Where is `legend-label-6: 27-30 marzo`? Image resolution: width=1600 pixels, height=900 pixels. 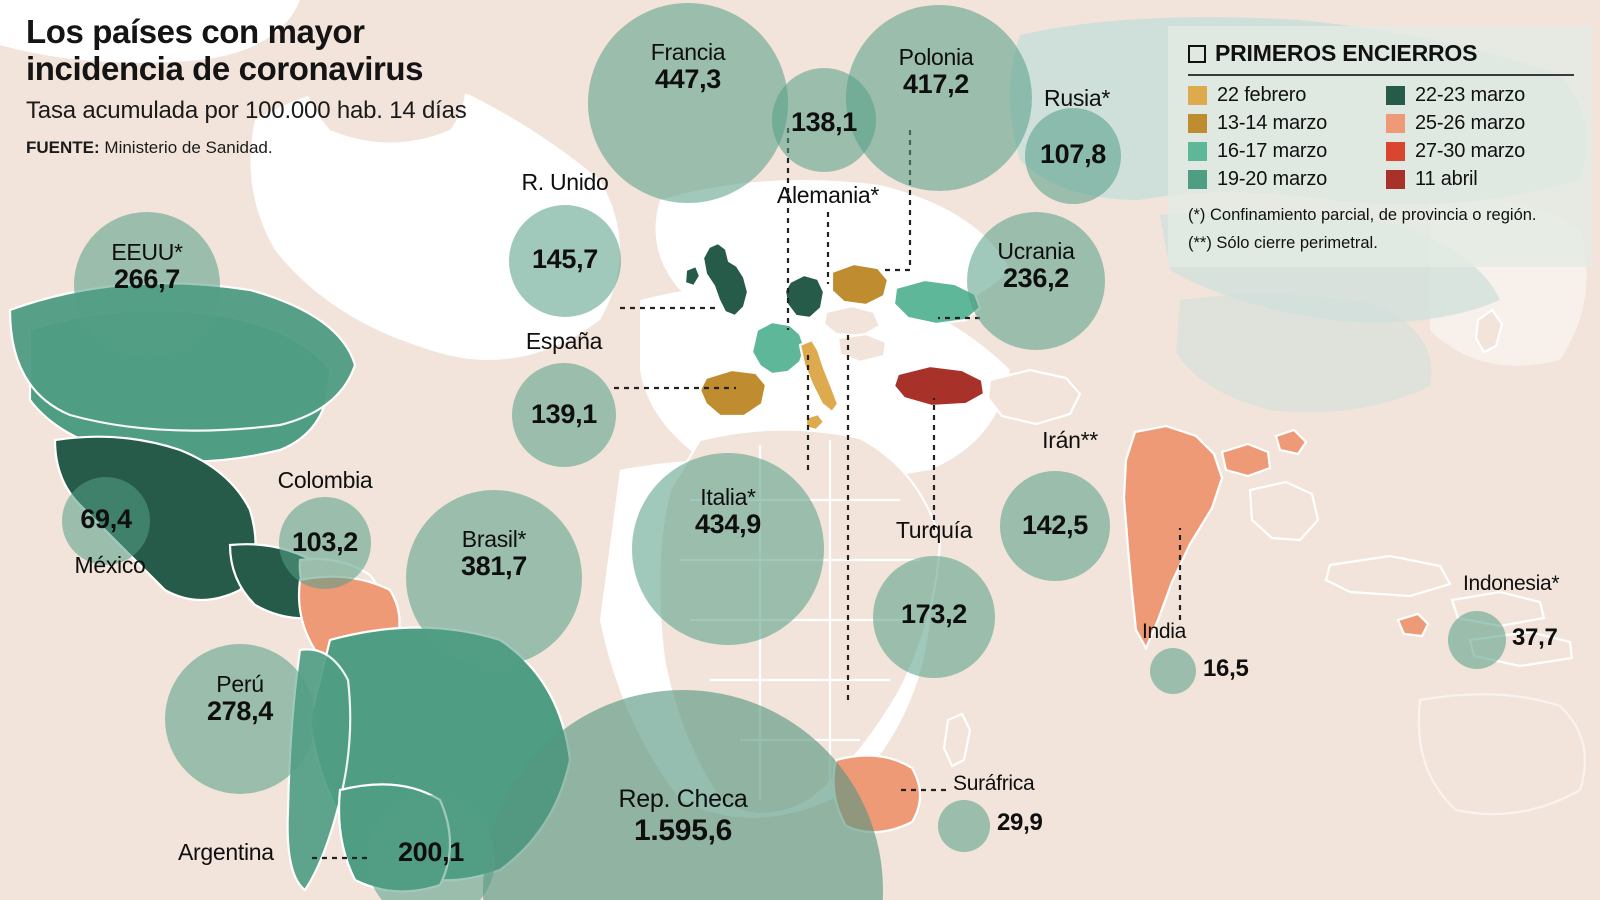 legend-label-6: 27-30 marzo is located at coordinates (1470, 151).